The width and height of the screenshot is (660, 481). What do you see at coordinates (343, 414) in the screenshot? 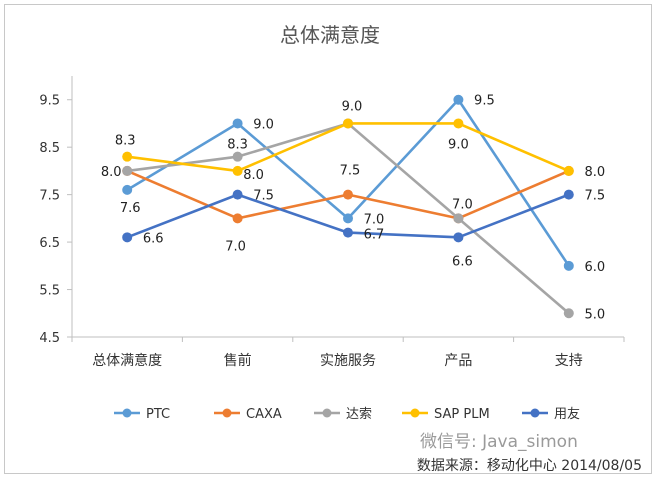
I see `legend-item: 达索` at bounding box center [343, 414].